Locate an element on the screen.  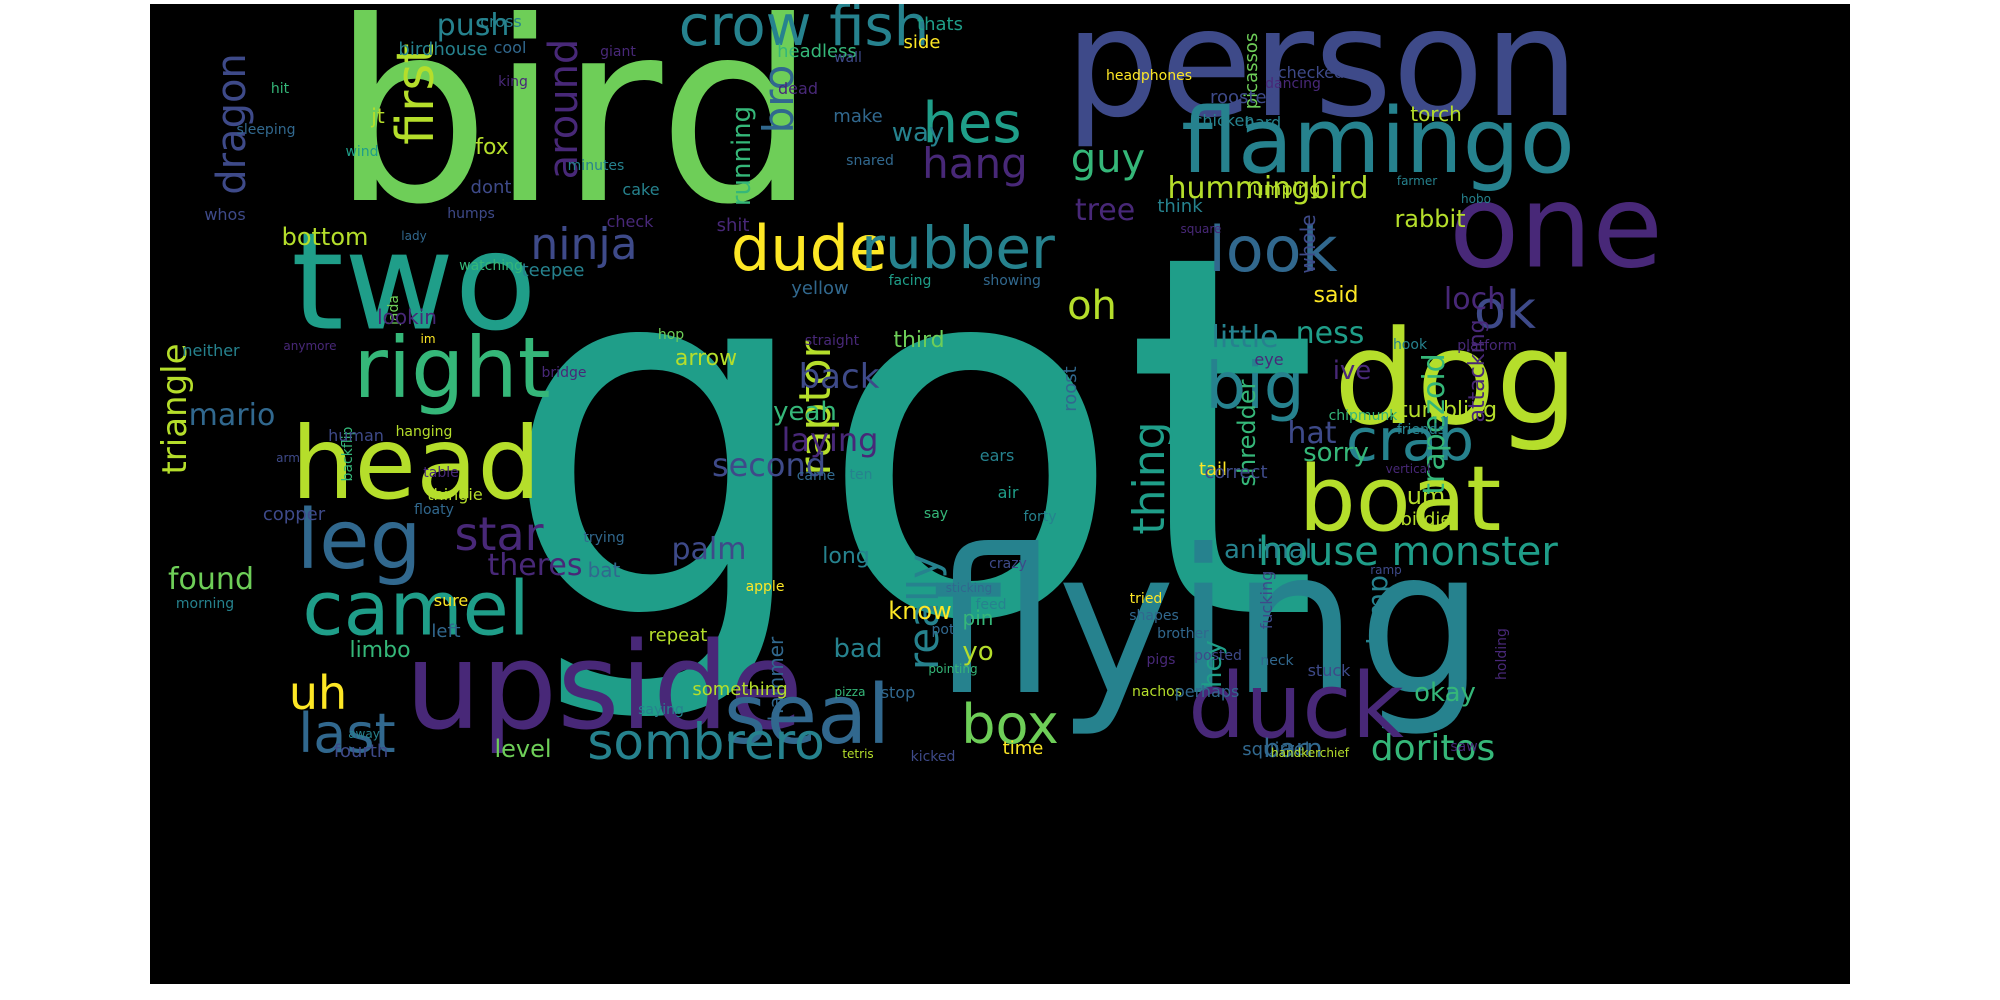
word-giant: giant is located at coordinates (618, 52).